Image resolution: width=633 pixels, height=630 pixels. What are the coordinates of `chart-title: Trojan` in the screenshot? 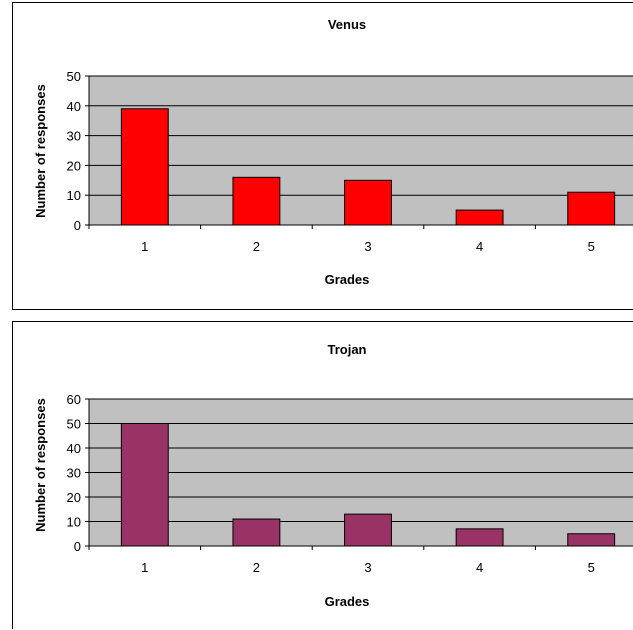 It's located at (346, 349).